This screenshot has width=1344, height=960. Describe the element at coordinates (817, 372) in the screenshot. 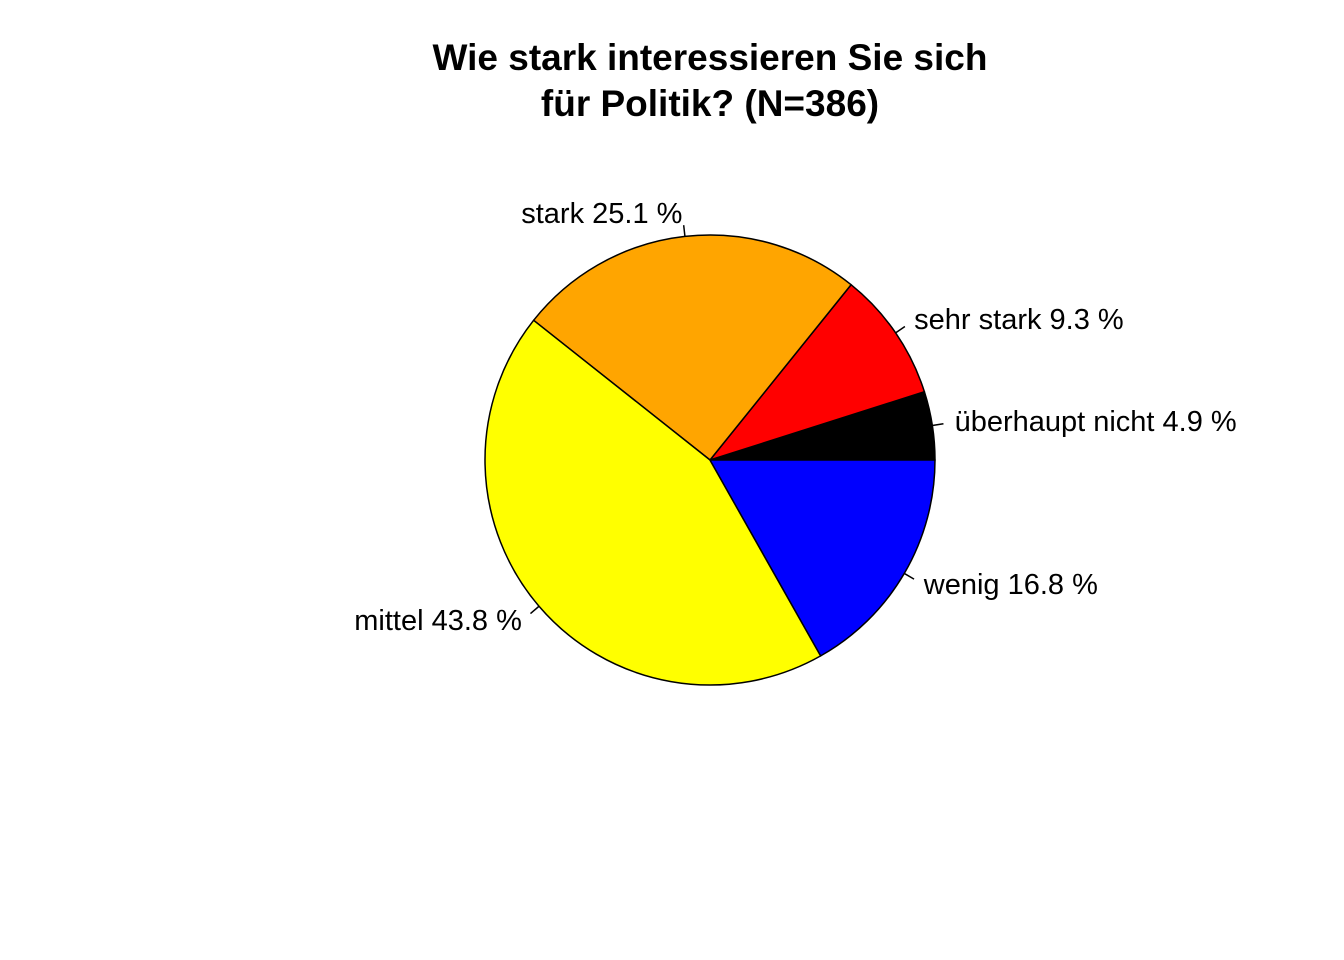

I see `pie-slice-sehr-stark` at that location.